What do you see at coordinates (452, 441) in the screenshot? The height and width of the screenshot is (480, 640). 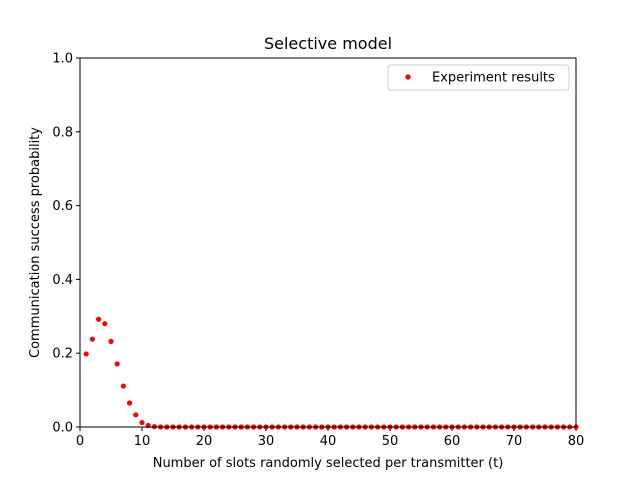 I see `x-tick-label: 60` at bounding box center [452, 441].